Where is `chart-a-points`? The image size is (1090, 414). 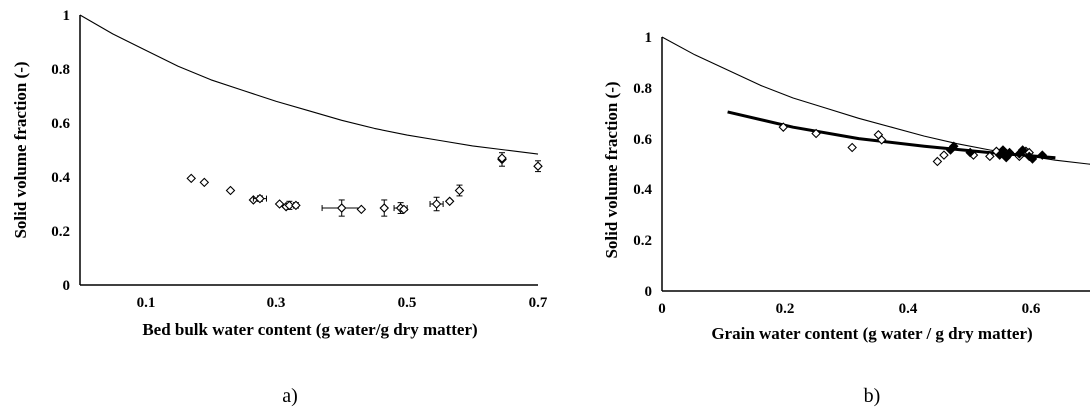
chart-a-points is located at coordinates (364, 184).